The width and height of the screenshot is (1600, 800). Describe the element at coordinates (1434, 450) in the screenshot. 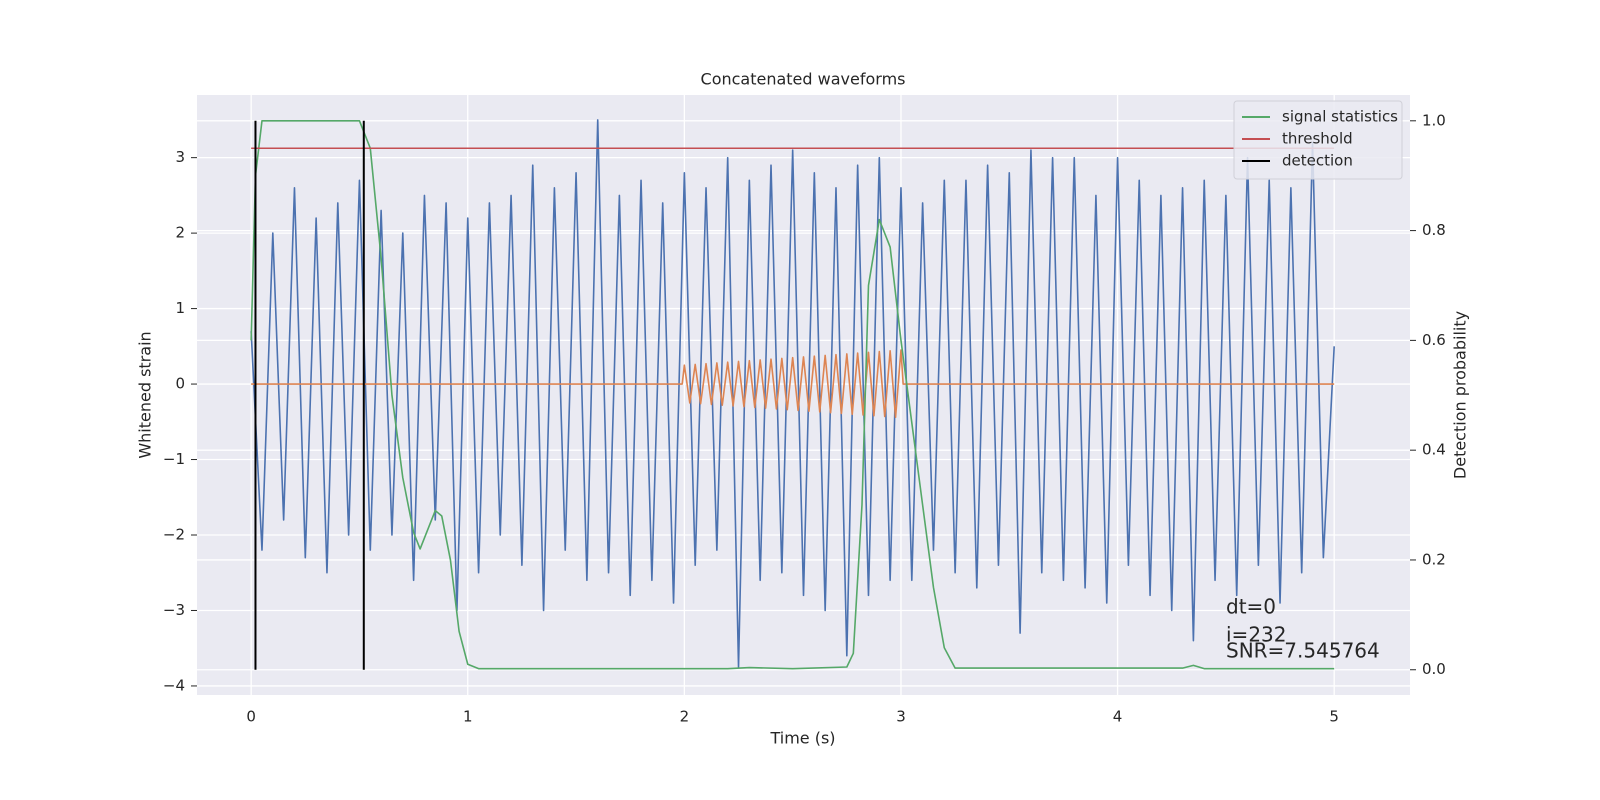

I see `y2-tick-label: 0.4` at that location.